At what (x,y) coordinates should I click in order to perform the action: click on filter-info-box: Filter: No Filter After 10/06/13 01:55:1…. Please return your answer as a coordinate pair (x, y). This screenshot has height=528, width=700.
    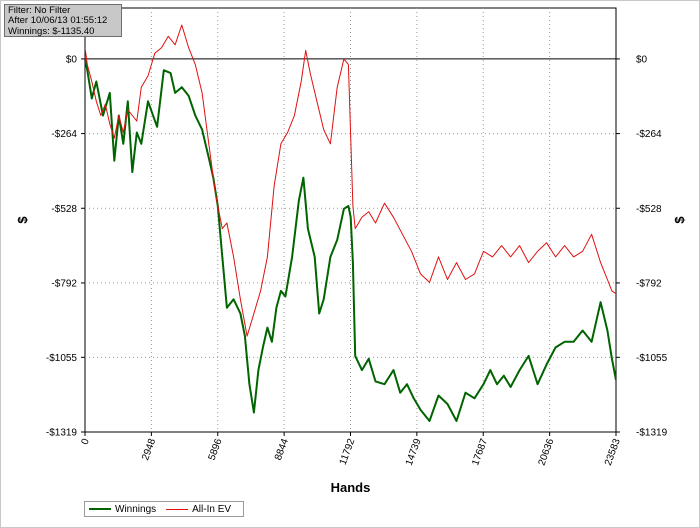
    Looking at the image, I should click on (63, 20).